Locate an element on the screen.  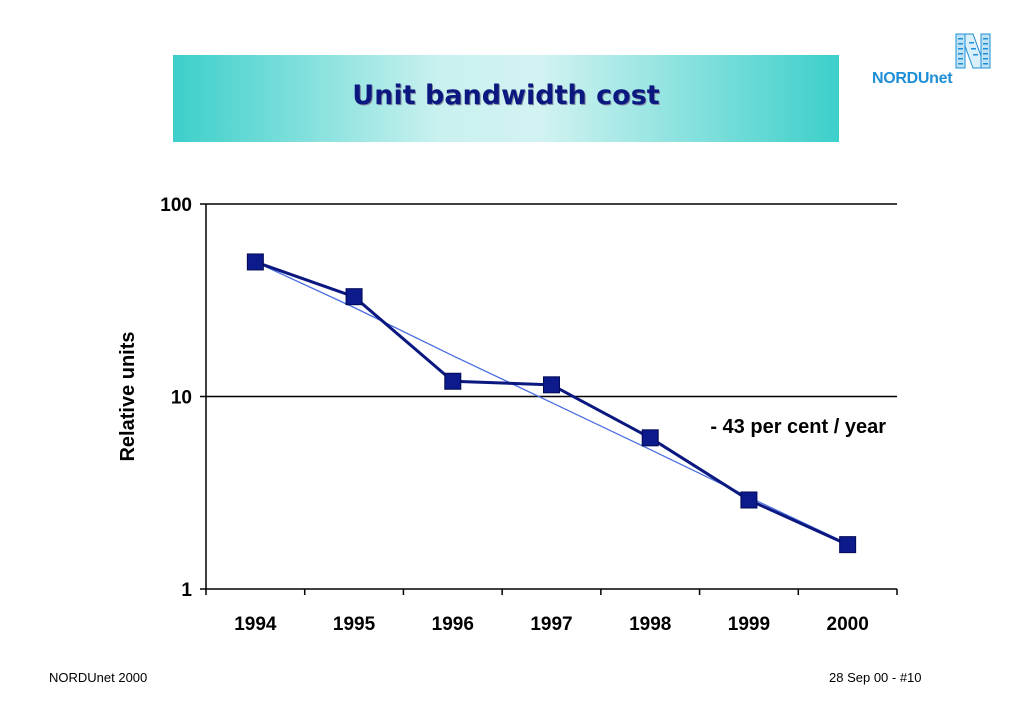
slide-title: Unit bandwidth cost is located at coordinates (506, 95).